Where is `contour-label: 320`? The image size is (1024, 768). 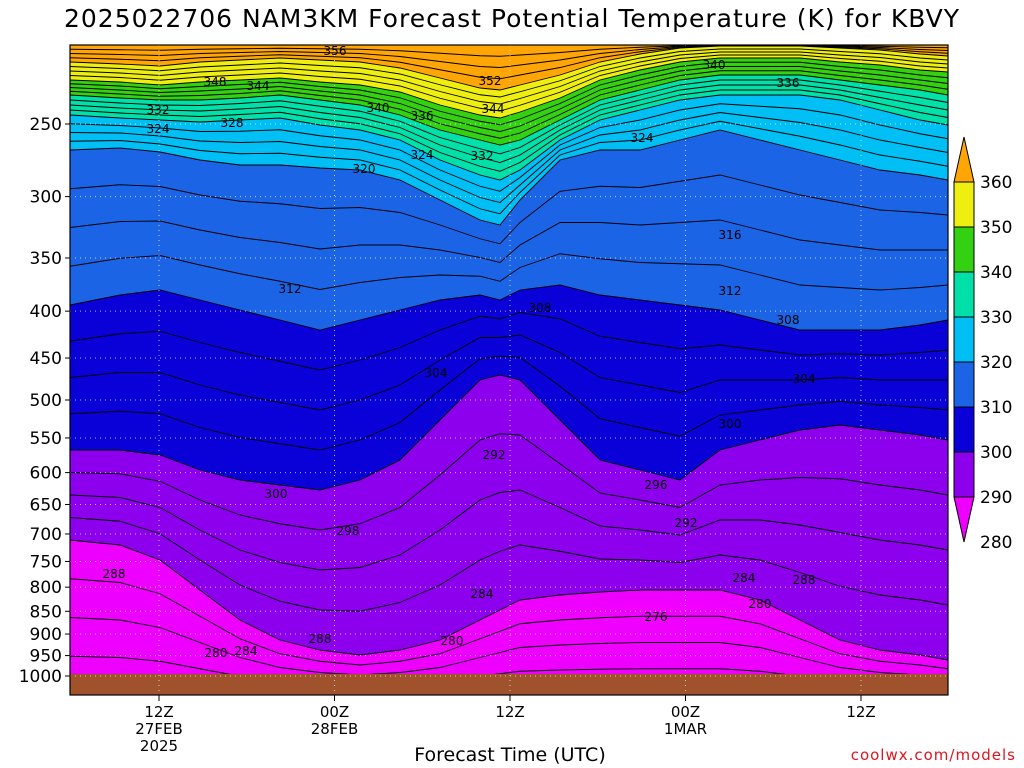 contour-label: 320 is located at coordinates (364, 169).